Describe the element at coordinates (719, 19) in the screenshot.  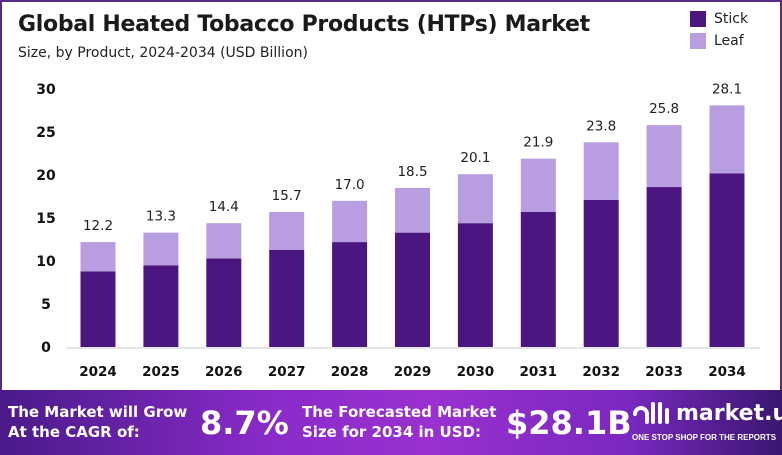
I see `legend-item-stick: Stick` at that location.